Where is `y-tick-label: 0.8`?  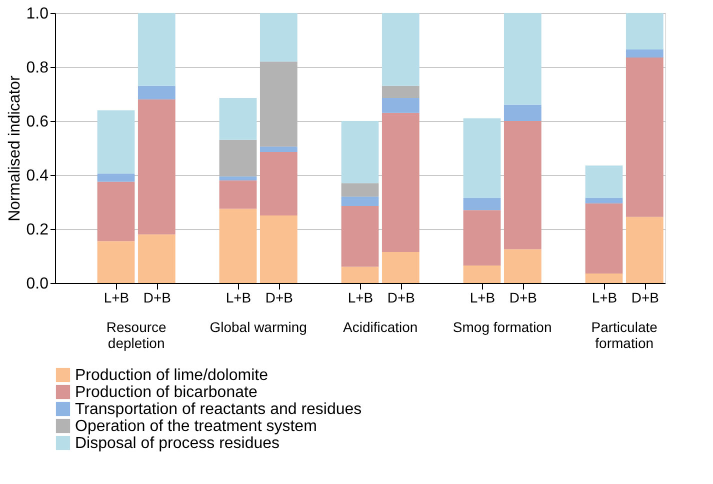 y-tick-label: 0.8 is located at coordinates (37, 68).